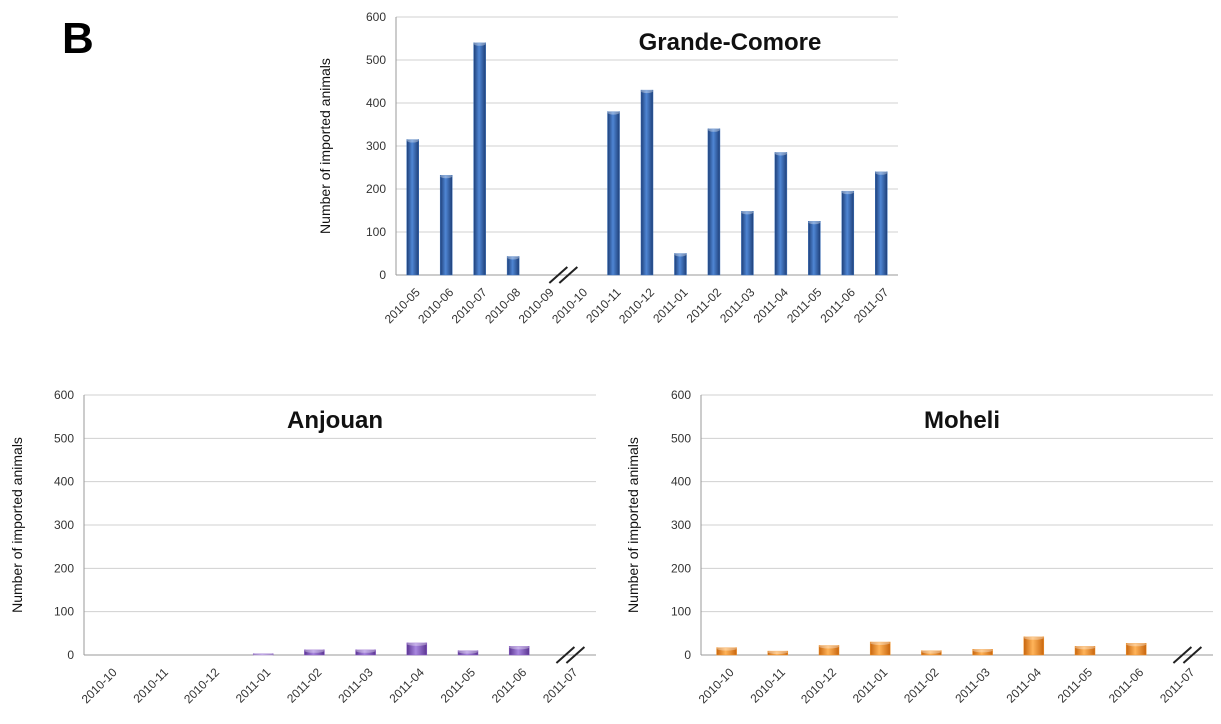 The height and width of the screenshot is (724, 1221). What do you see at coordinates (435, 305) in the screenshot?
I see `x-tick-label: 2010-06` at bounding box center [435, 305].